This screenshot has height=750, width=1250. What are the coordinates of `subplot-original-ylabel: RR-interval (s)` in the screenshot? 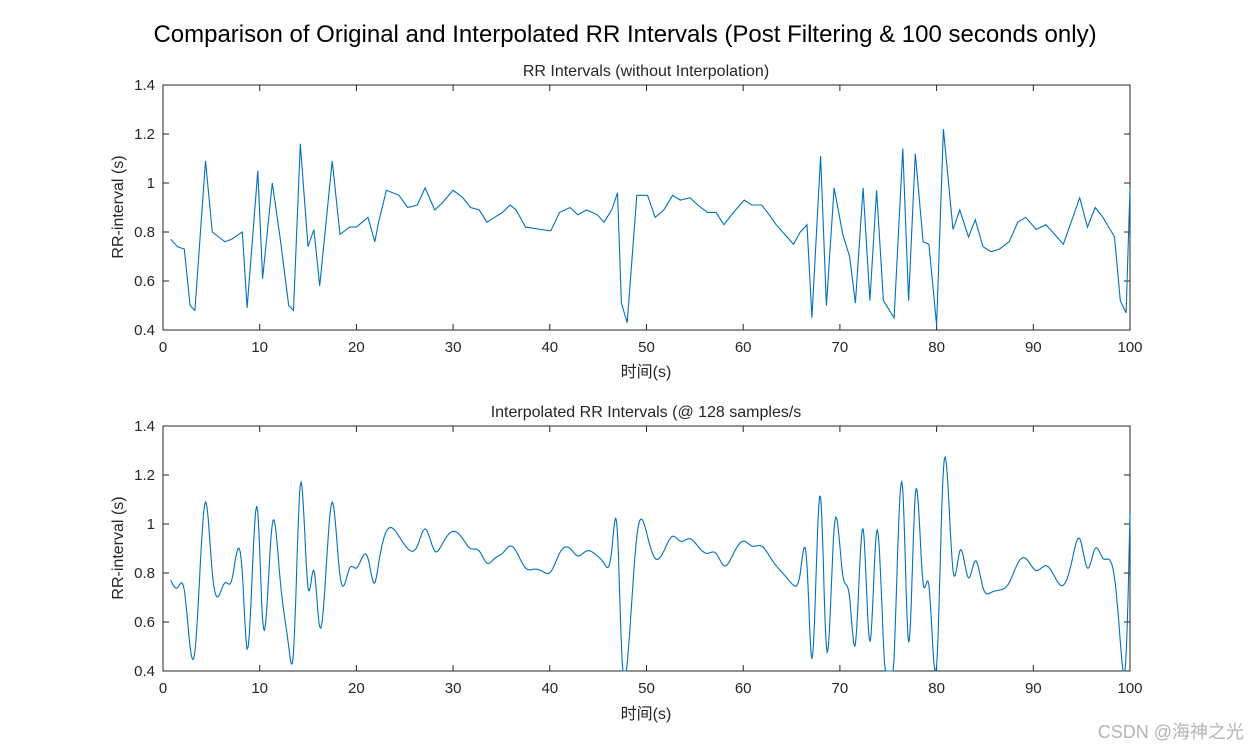 It's located at (118, 206).